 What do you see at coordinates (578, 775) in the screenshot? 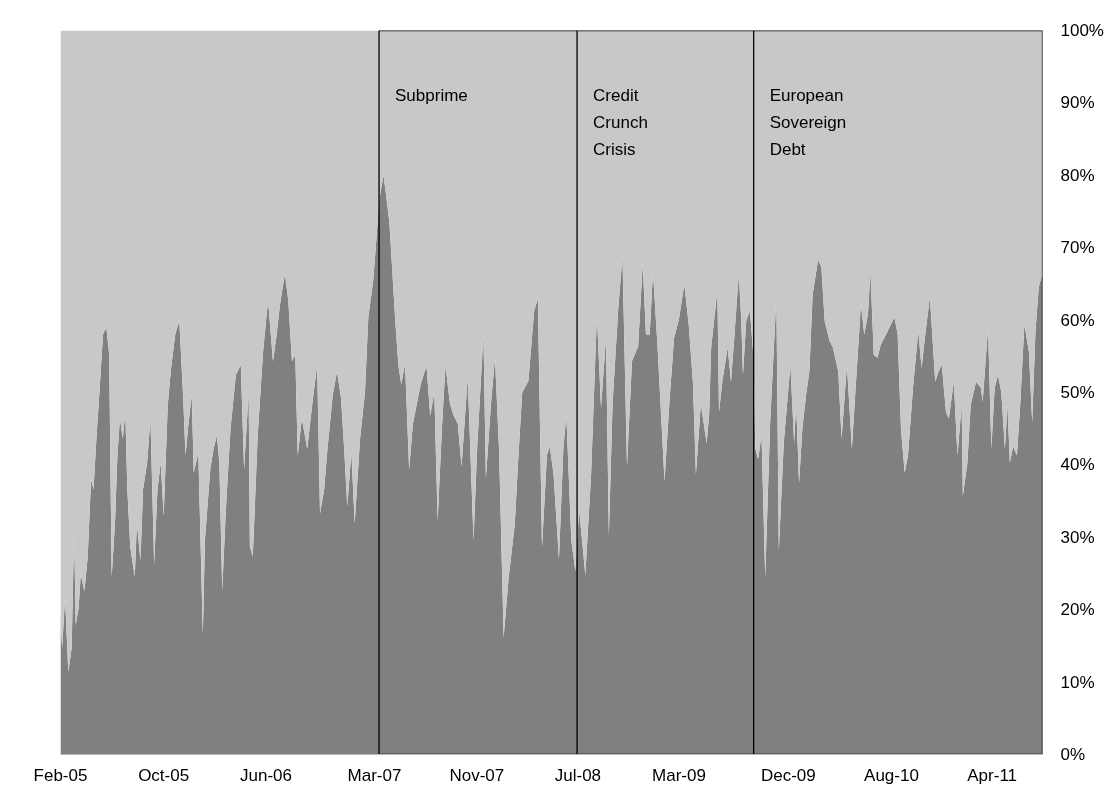
I see `x-tick-label: Jul-08` at bounding box center [578, 775].